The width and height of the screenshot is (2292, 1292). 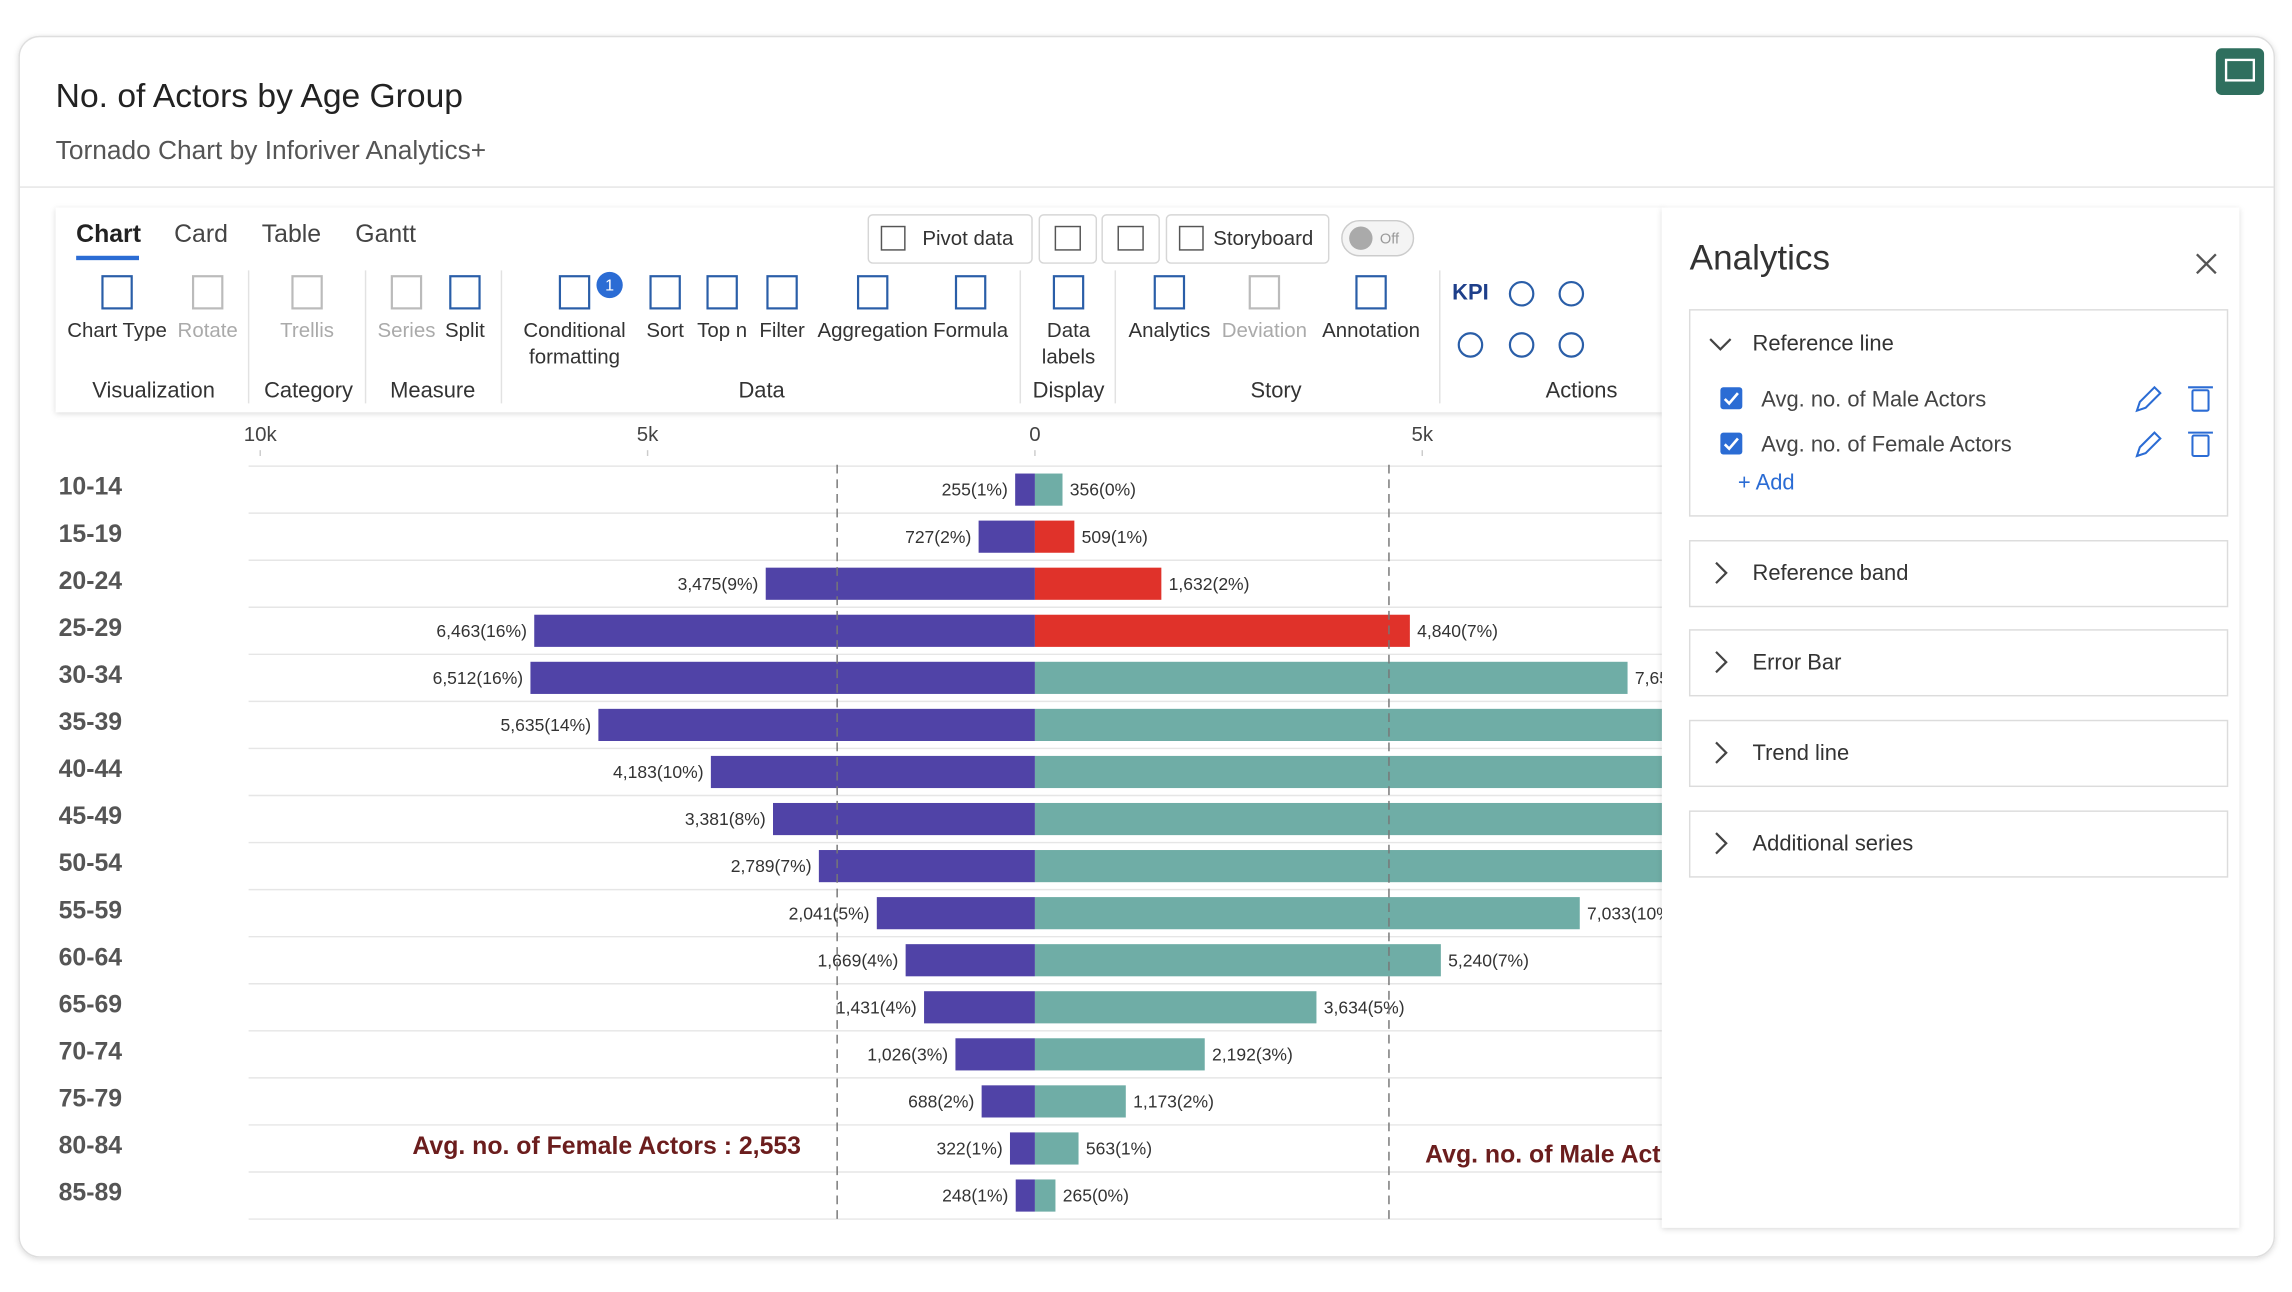 What do you see at coordinates (117, 330) in the screenshot?
I see `ribbon-button-label: Chart Type` at bounding box center [117, 330].